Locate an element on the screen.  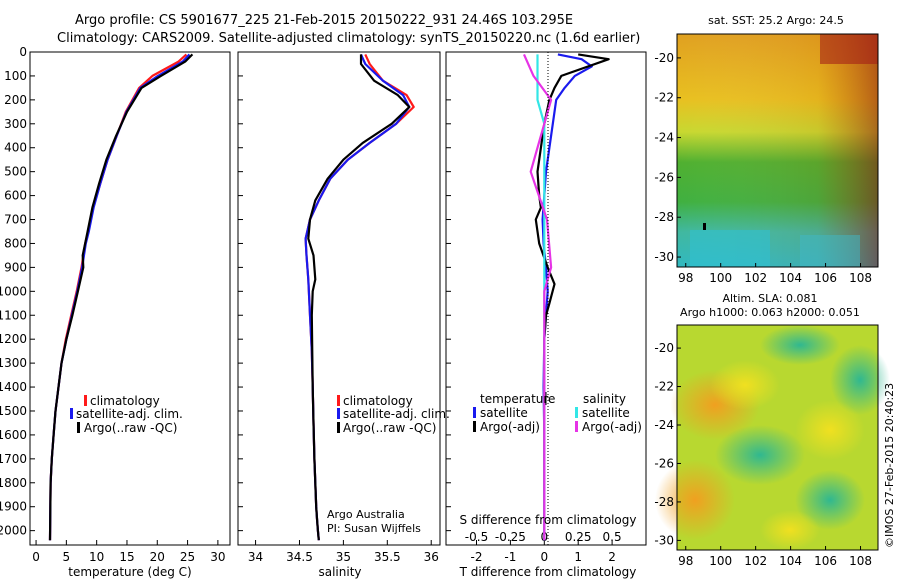
x-tick-label: 34.5 is located at coordinates (299, 557).